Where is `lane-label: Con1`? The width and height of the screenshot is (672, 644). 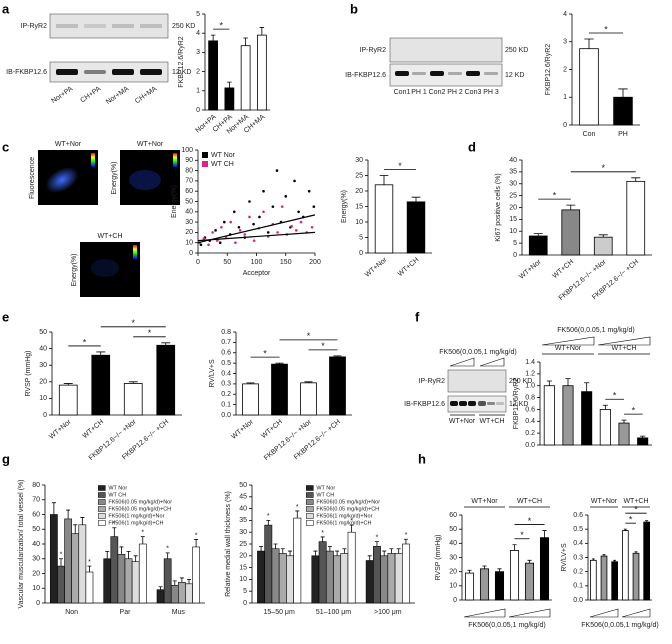
lane-label: Con1 is located at coordinates (402, 92).